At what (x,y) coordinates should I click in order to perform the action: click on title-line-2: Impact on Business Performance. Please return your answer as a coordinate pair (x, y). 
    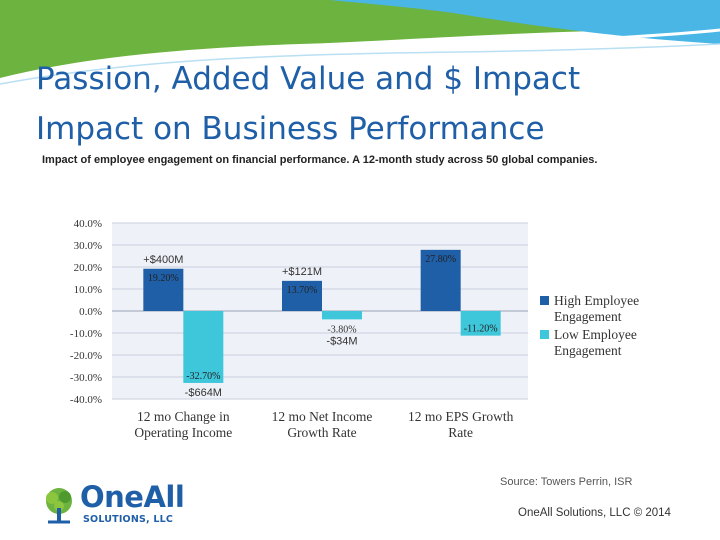
    Looking at the image, I should click on (290, 129).